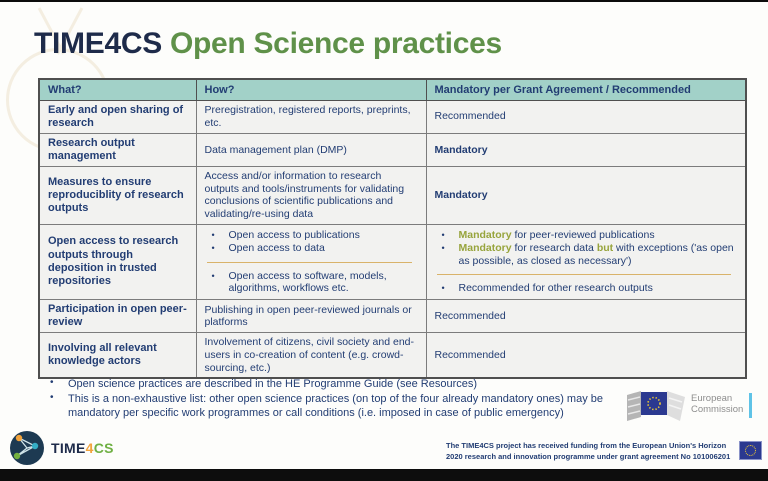  Describe the element at coordinates (98, 43) in the screenshot. I see `title-brand: TIME4CS` at that location.